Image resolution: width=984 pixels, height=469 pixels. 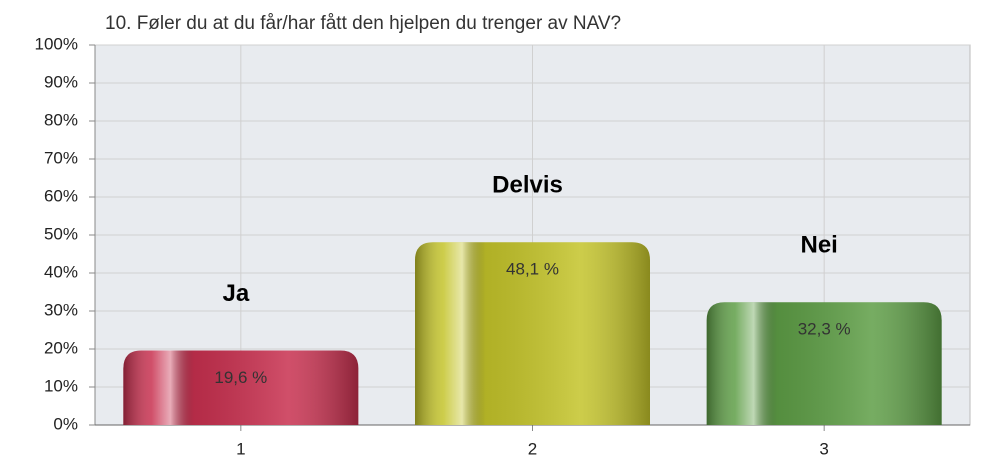 I want to click on y-tick-label: 20%, so click(x=61, y=347).